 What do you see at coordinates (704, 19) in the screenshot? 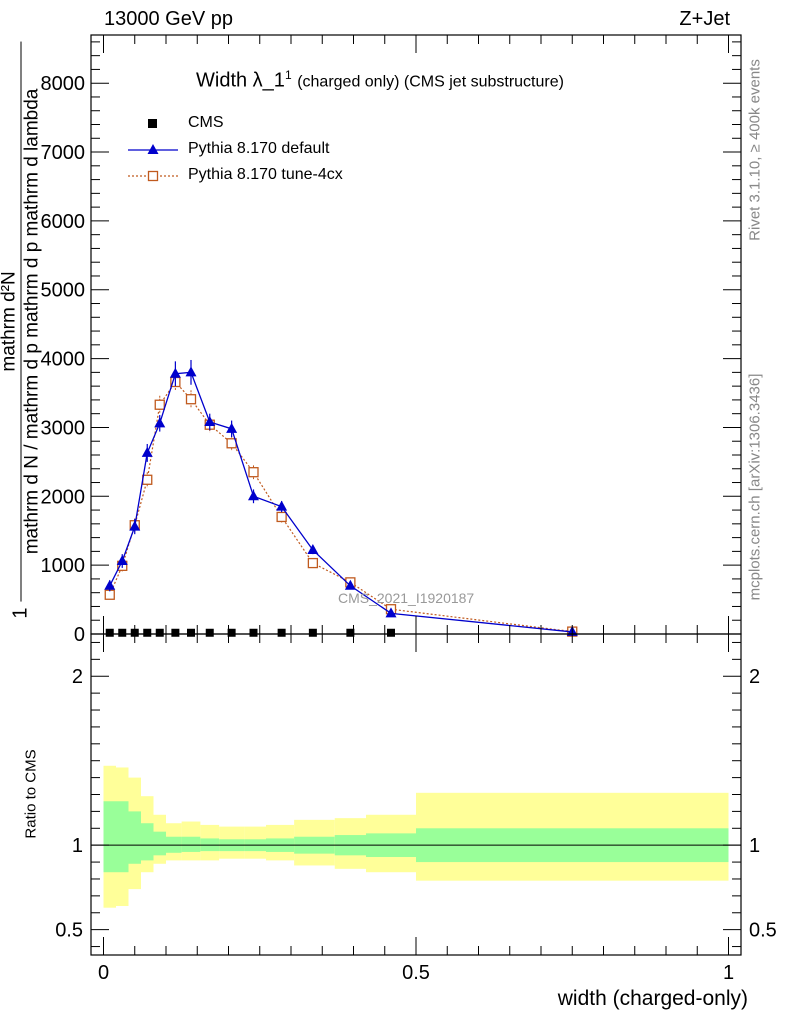
I see `header-right: Z+Jet` at bounding box center [704, 19].